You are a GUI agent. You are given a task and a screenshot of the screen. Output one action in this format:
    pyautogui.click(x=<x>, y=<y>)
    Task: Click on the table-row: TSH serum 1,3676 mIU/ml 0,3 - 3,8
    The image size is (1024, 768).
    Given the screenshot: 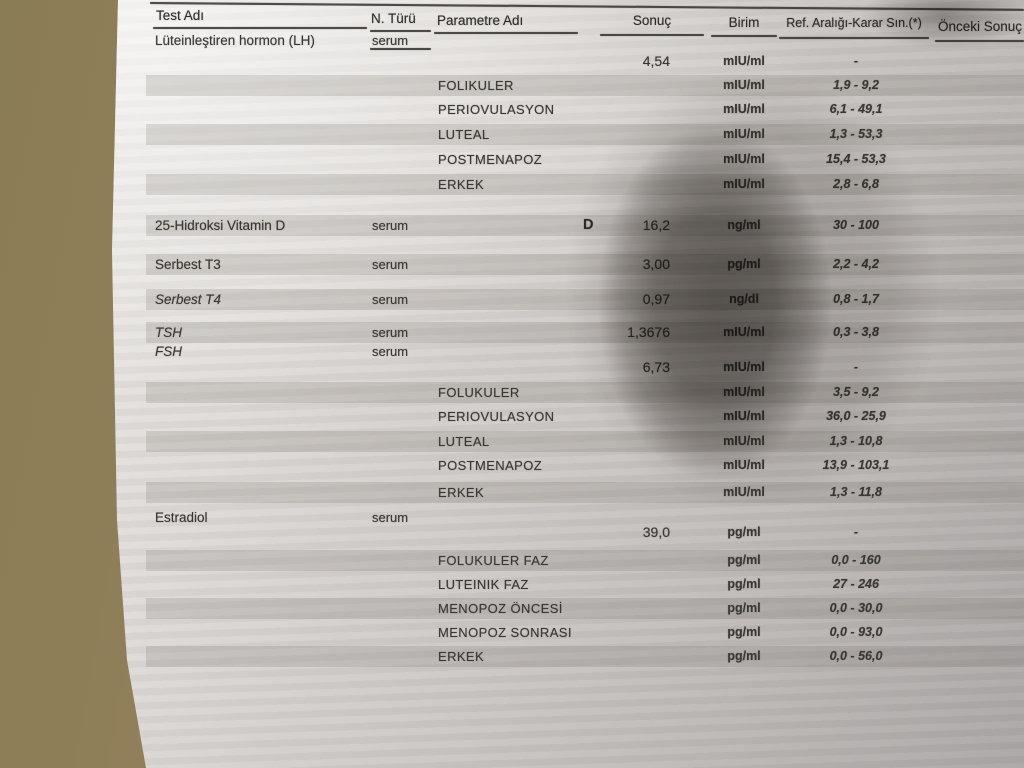 What is the action you would take?
    pyautogui.click(x=585, y=332)
    